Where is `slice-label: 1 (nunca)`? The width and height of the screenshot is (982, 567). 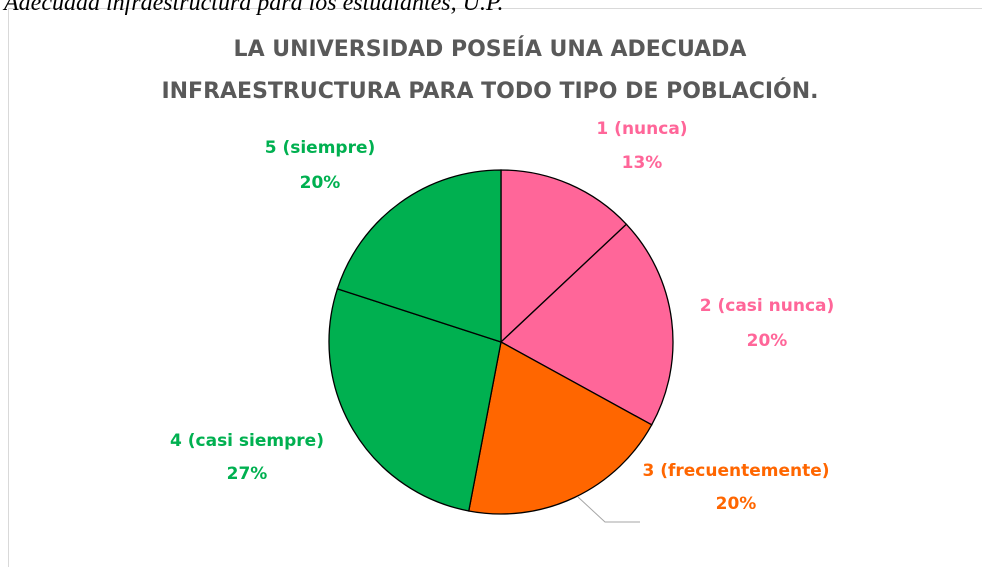 slice-label: 1 (nunca) is located at coordinates (641, 129).